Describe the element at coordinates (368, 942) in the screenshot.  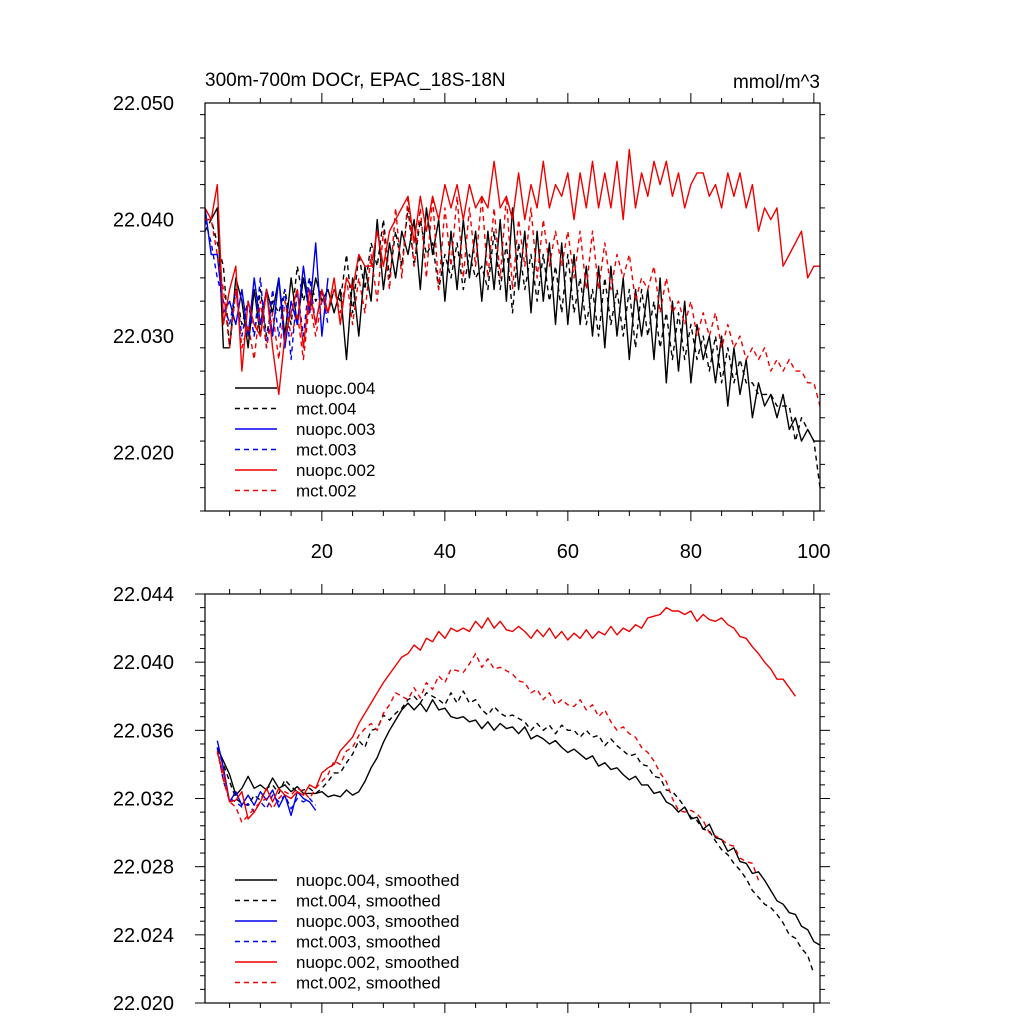
I see `legend-label: mct.003, smoothed` at that location.